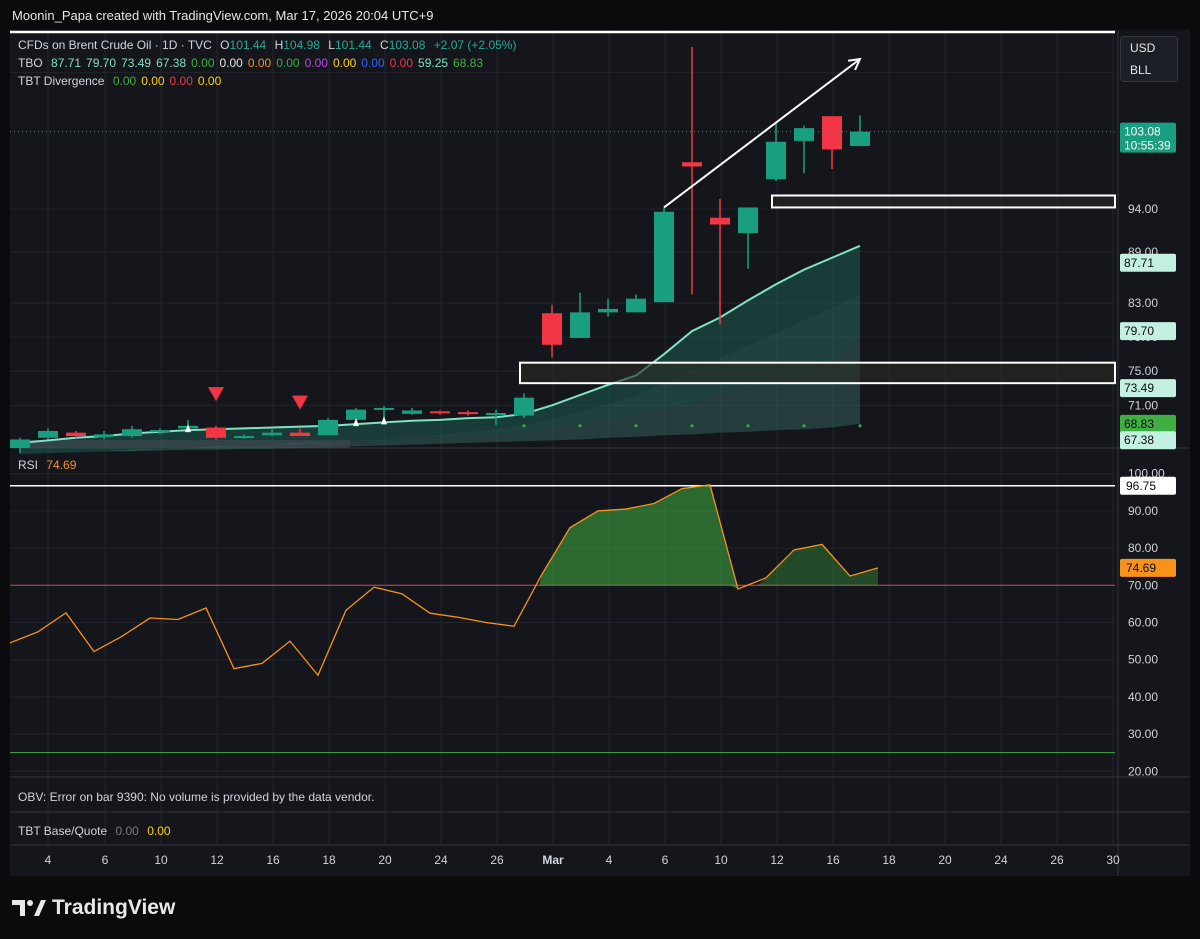 The height and width of the screenshot is (939, 1200). Describe the element at coordinates (1139, 331) in the screenshot. I see `value-label-text: 79.70` at that location.